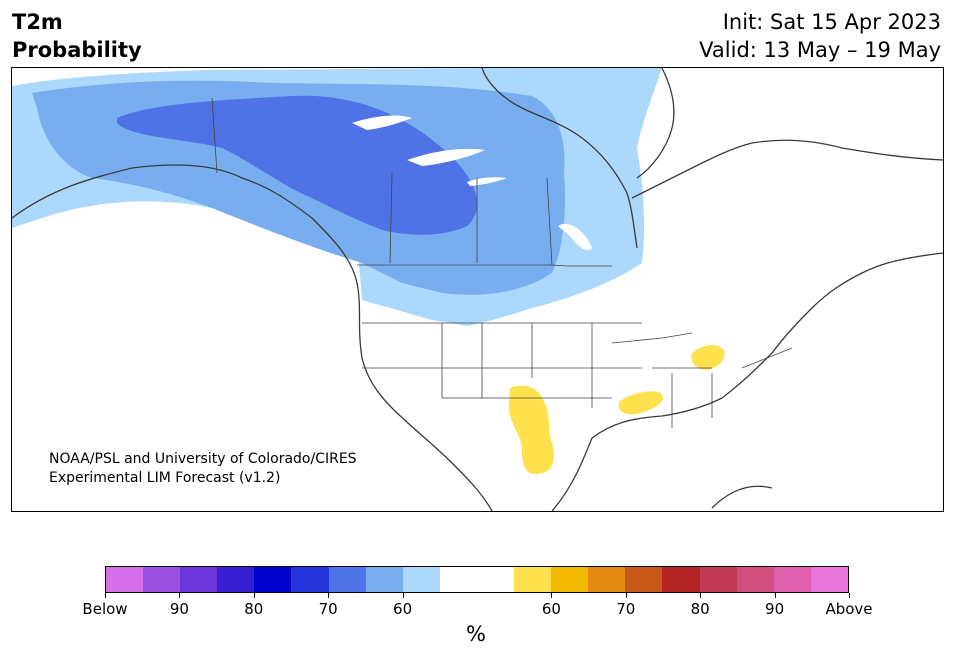 This screenshot has height=659, width=953. I want to click on title-line-2: Probability, so click(77, 50).